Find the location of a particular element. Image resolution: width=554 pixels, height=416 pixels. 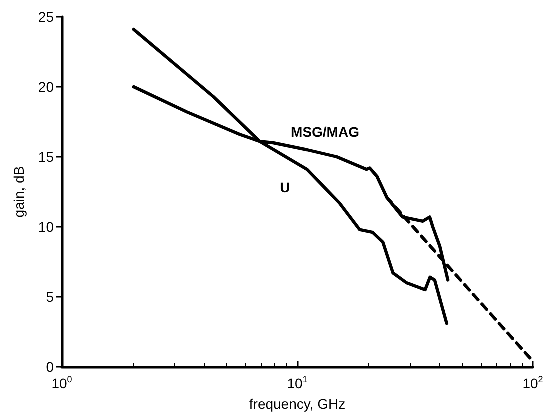

x-axis-title: frequency, GHz is located at coordinates (297, 404).